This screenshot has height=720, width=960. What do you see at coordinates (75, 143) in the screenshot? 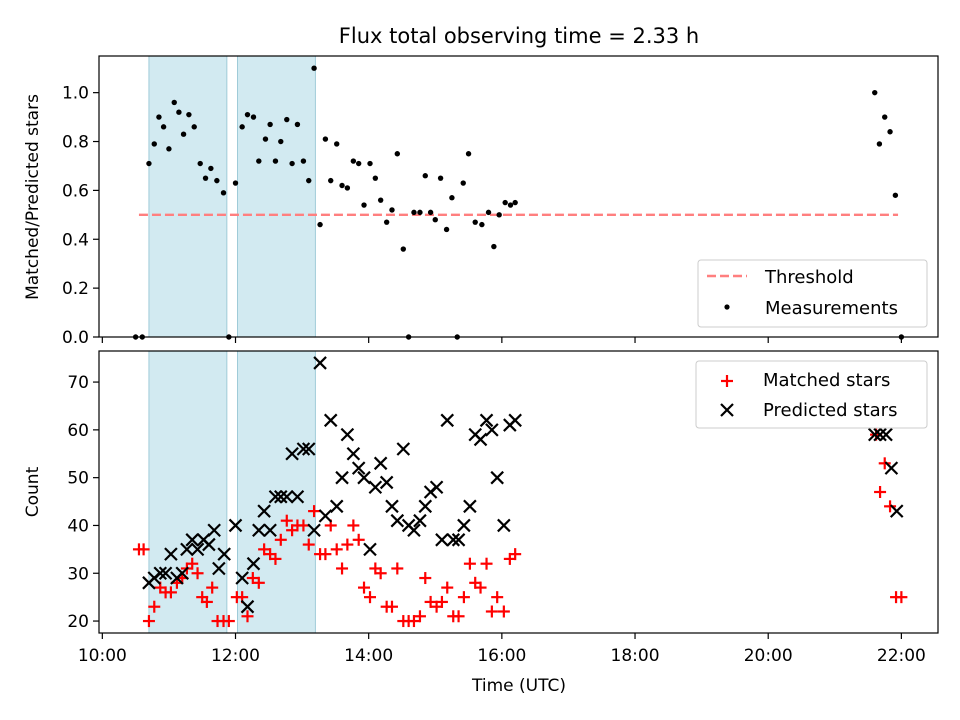
I see `top-y-tick-label: 0.8` at bounding box center [75, 143].